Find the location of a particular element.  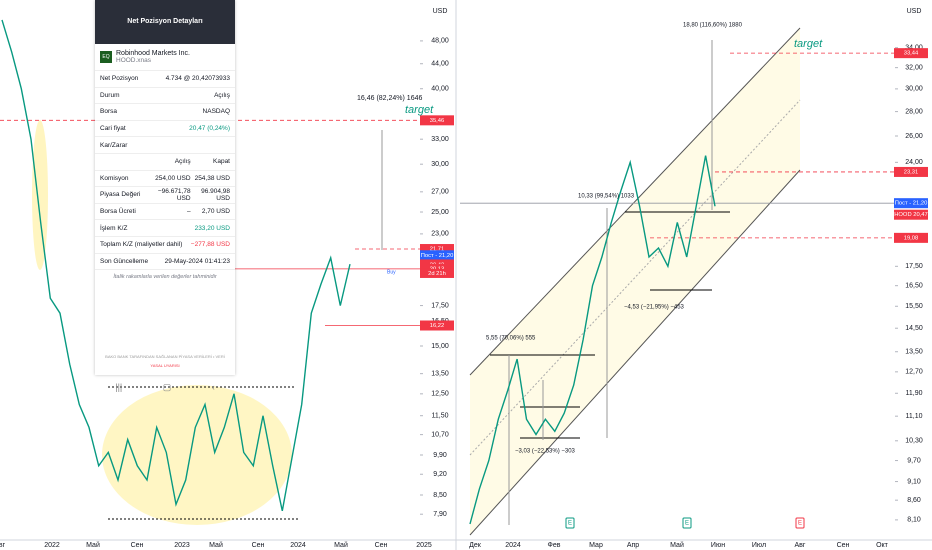

cell: – is located at coordinates (188, 212).